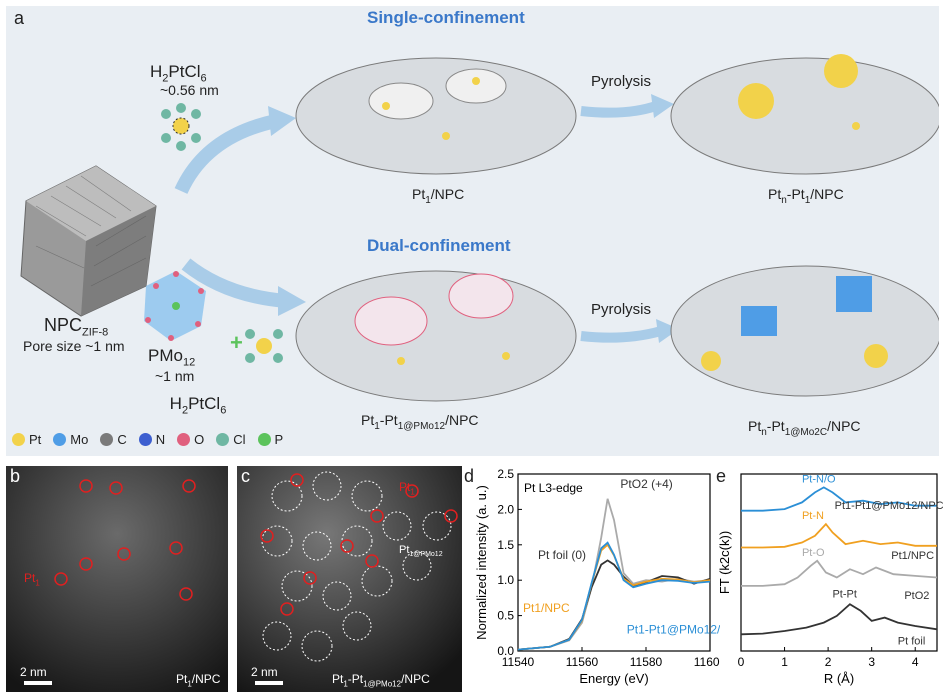 This screenshot has width=945, height=698. I want to click on x-tick-label: 11560, so click(582, 662).